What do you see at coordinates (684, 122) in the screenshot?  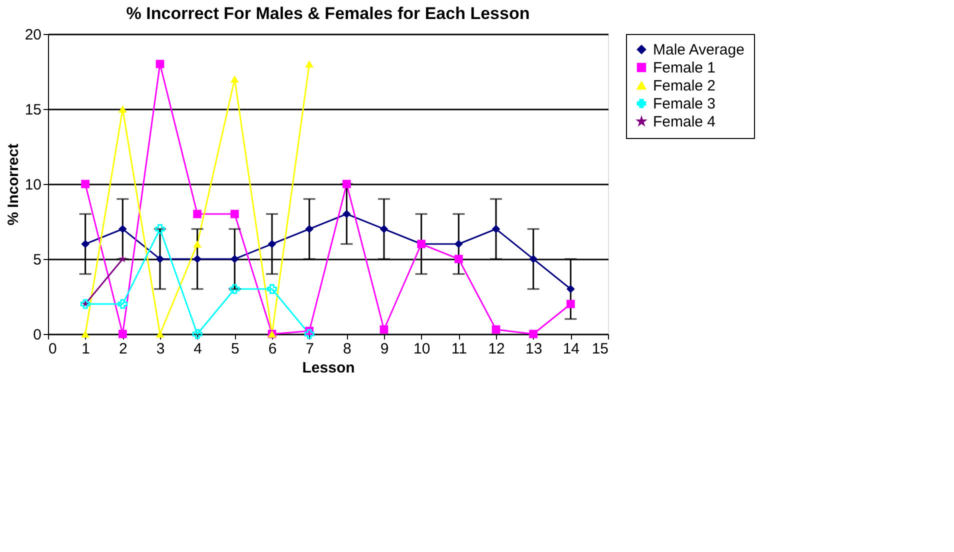 I see `legend-label: Female 4` at bounding box center [684, 122].